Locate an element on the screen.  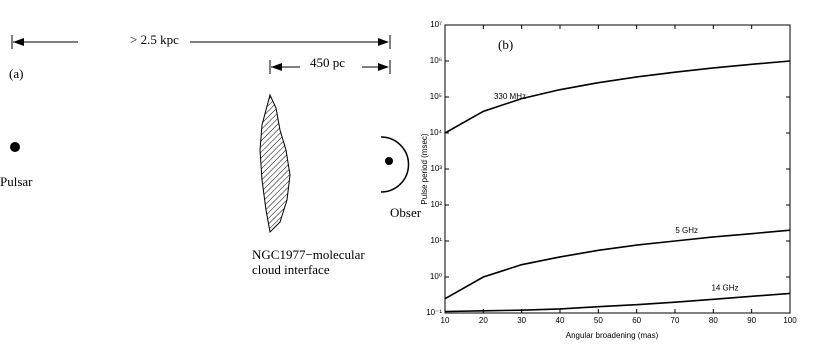
y-tick-label: 10⁴ is located at coordinates (436, 132).